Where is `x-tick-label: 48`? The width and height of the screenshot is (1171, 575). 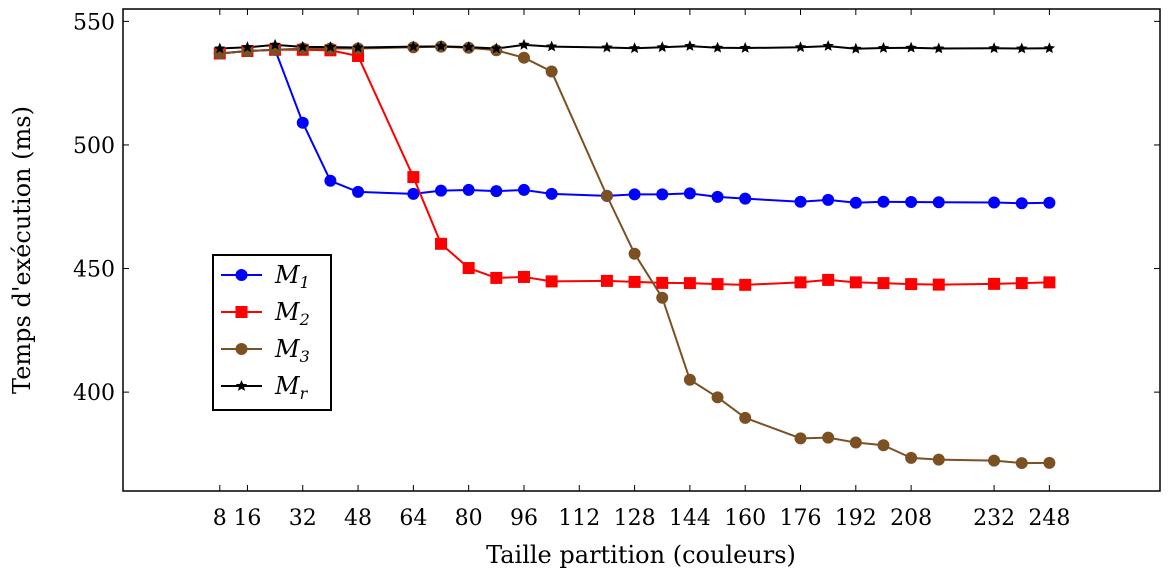
x-tick-label: 48 is located at coordinates (358, 518).